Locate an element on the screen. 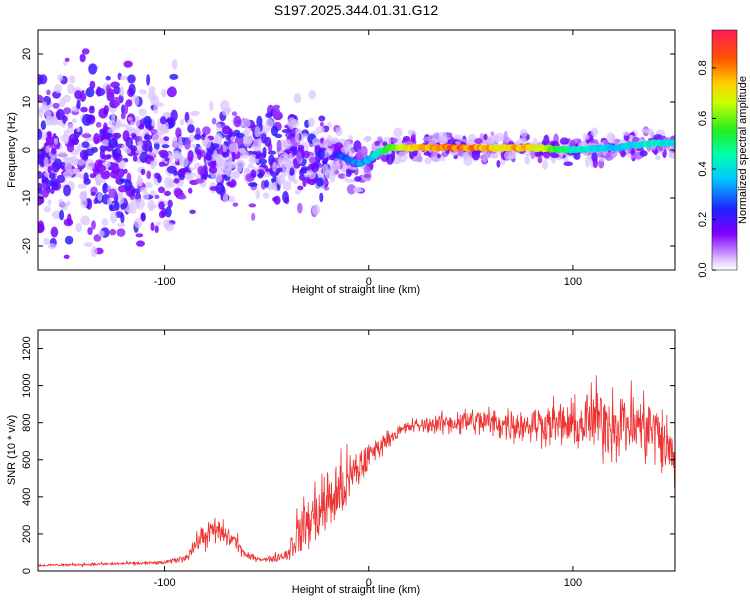 This screenshot has height=600, width=750. bottom-x-axis-label: Height of straight line (km) is located at coordinates (356, 590).